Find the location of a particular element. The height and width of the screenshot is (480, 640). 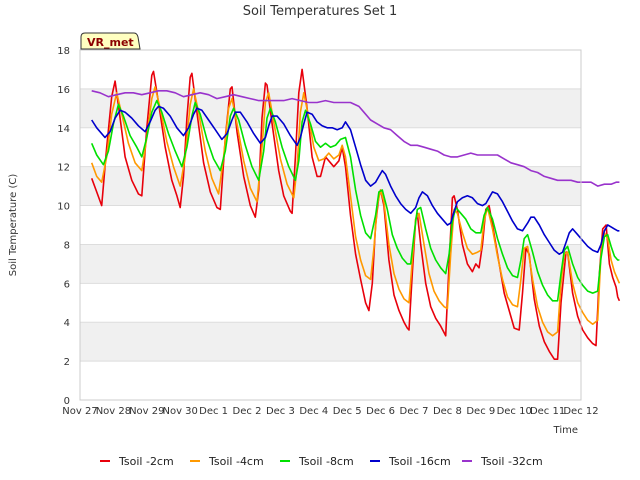

x-tick-label: Dec 2 is located at coordinates (247, 411).